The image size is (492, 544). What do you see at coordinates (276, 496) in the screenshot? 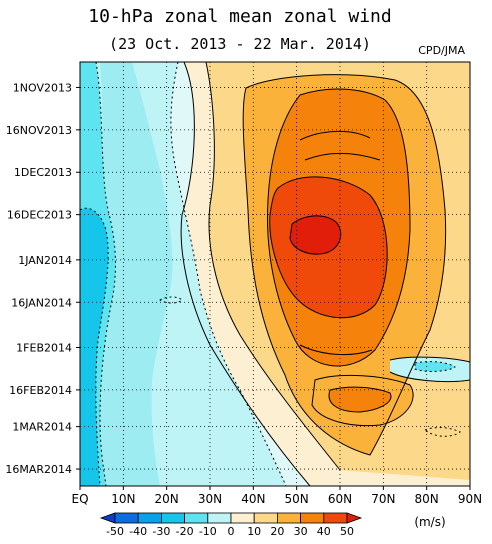
I see `x-axis: EQ 10N 20N 30N 40N 50N 60N 70N 80N 90N` at bounding box center [276, 496].